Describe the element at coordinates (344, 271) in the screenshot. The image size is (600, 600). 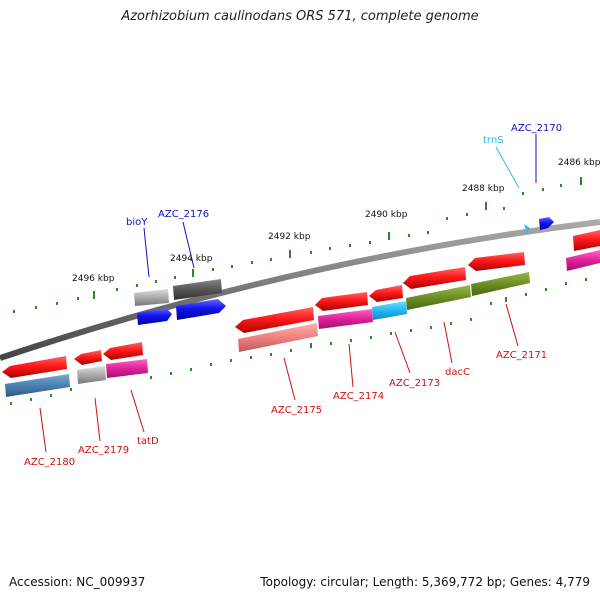
I see `forward-features` at that location.